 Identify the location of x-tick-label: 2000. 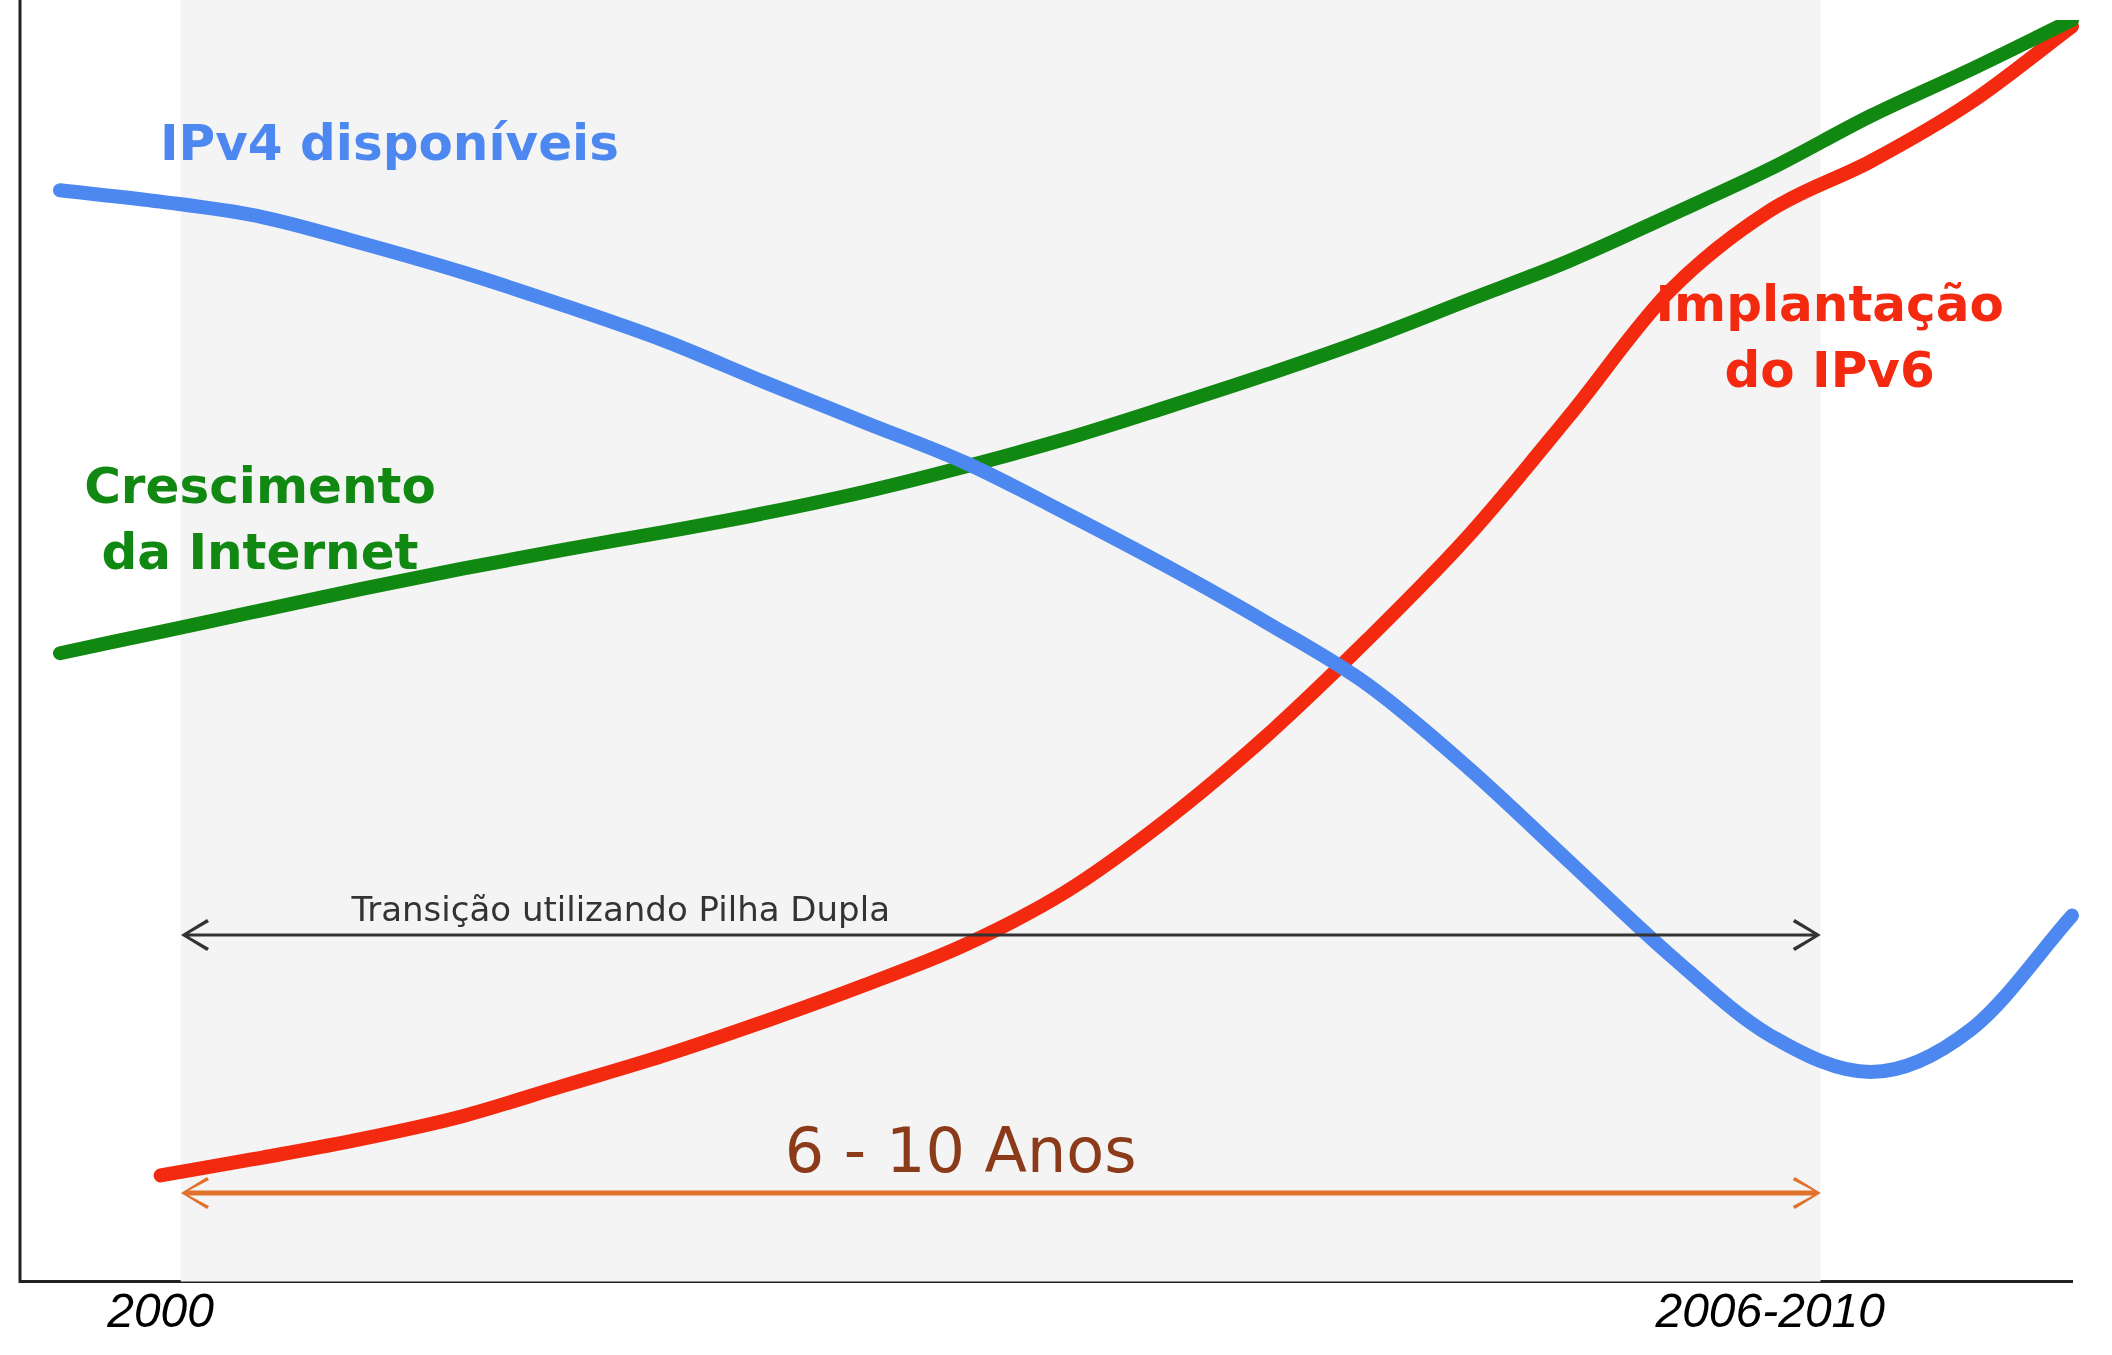
(160, 1310).